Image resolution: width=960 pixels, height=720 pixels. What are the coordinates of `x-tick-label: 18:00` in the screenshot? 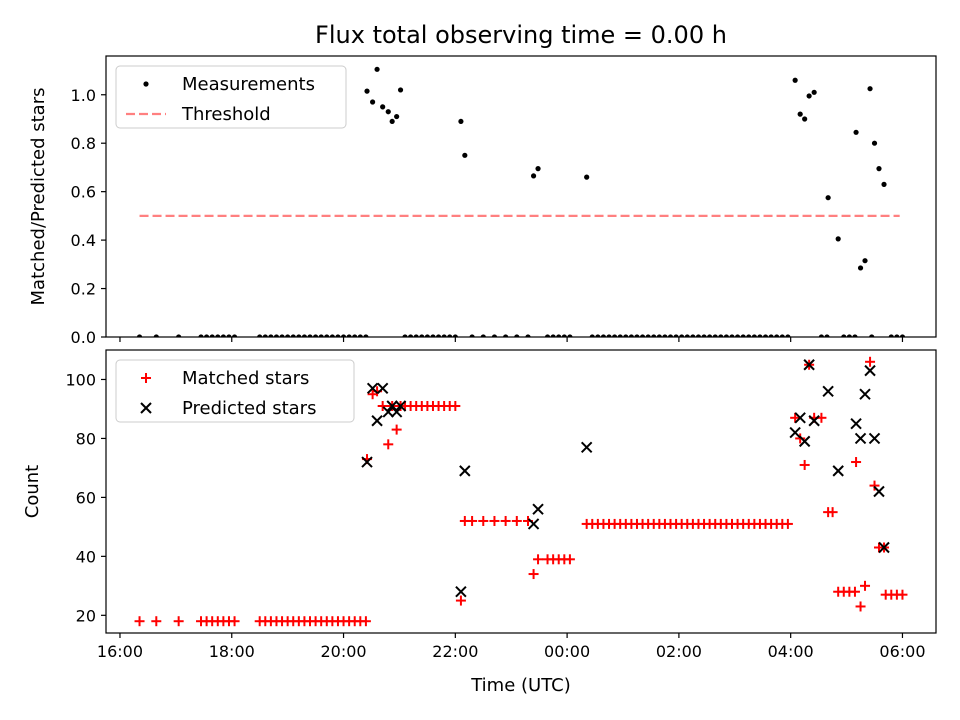 It's located at (232, 651).